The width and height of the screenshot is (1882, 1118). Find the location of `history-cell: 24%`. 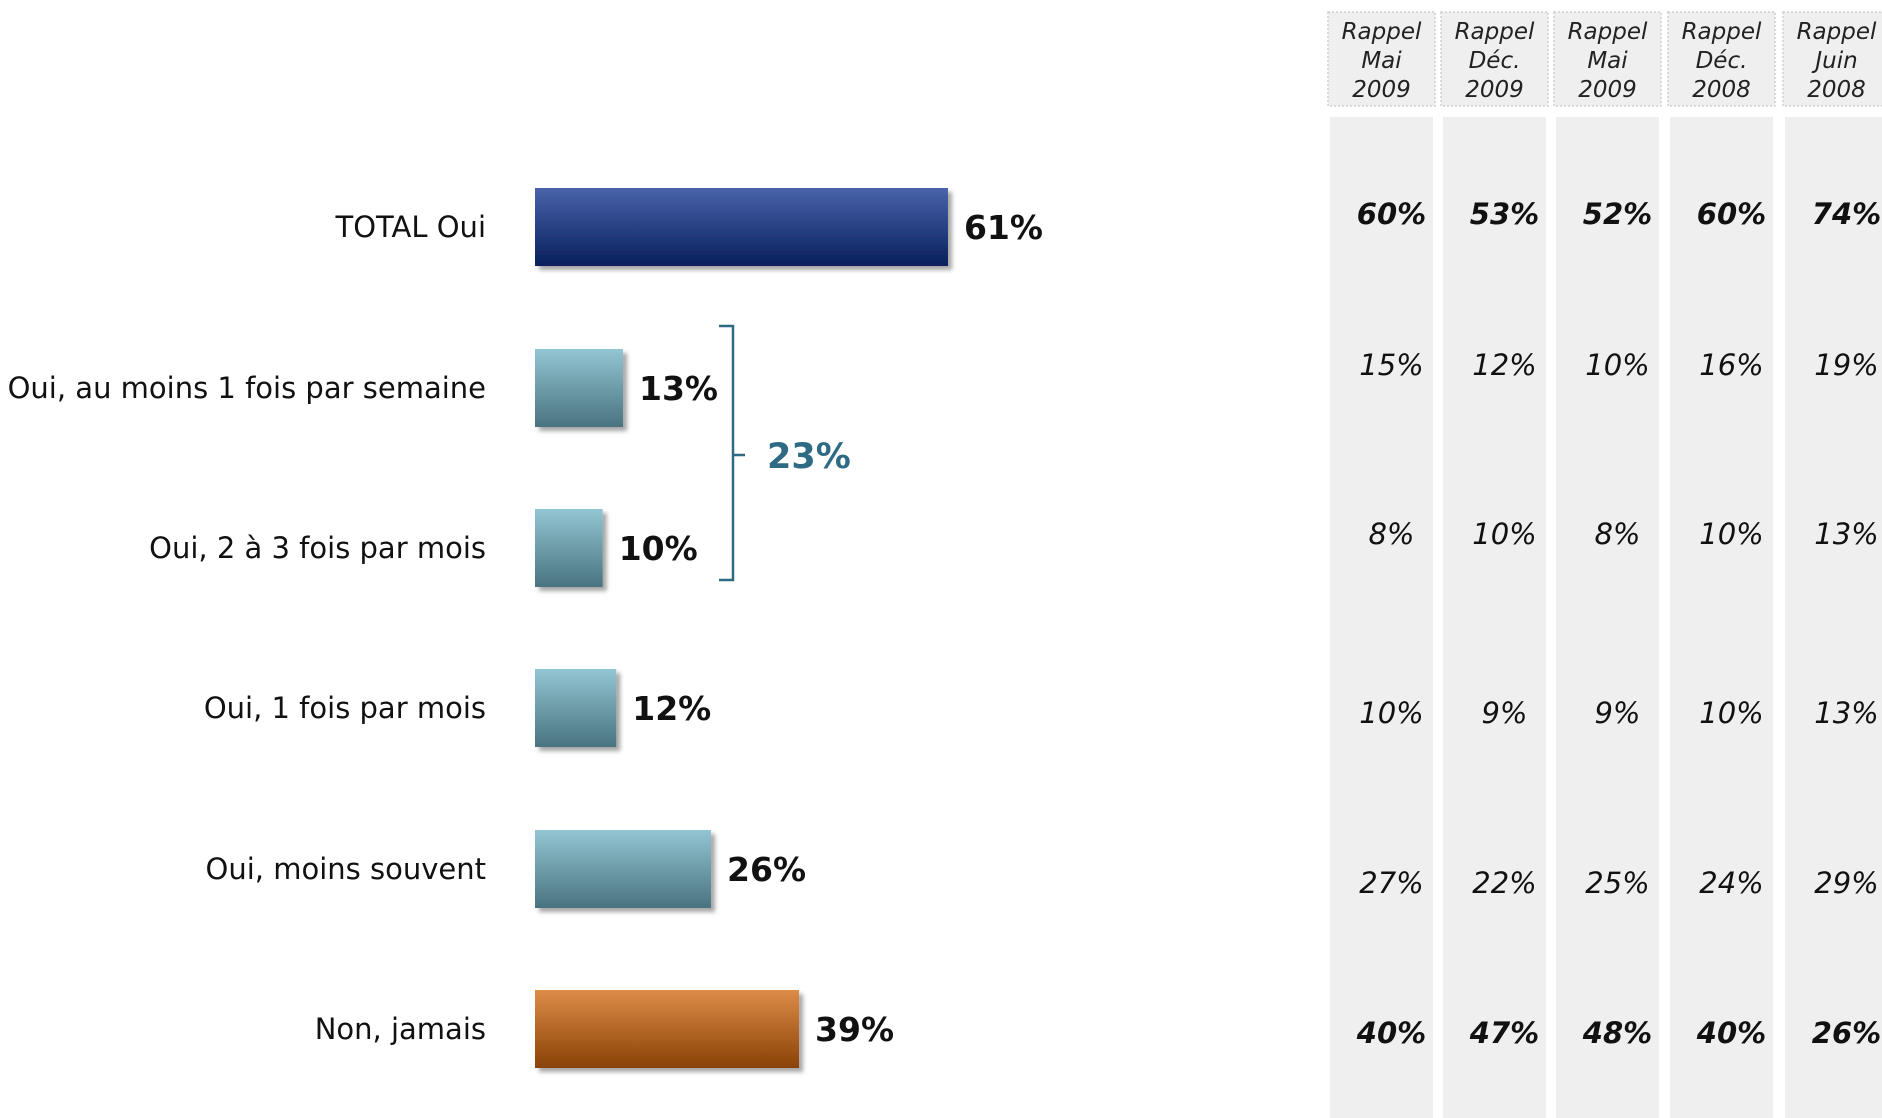

history-cell: 24% is located at coordinates (1731, 883).